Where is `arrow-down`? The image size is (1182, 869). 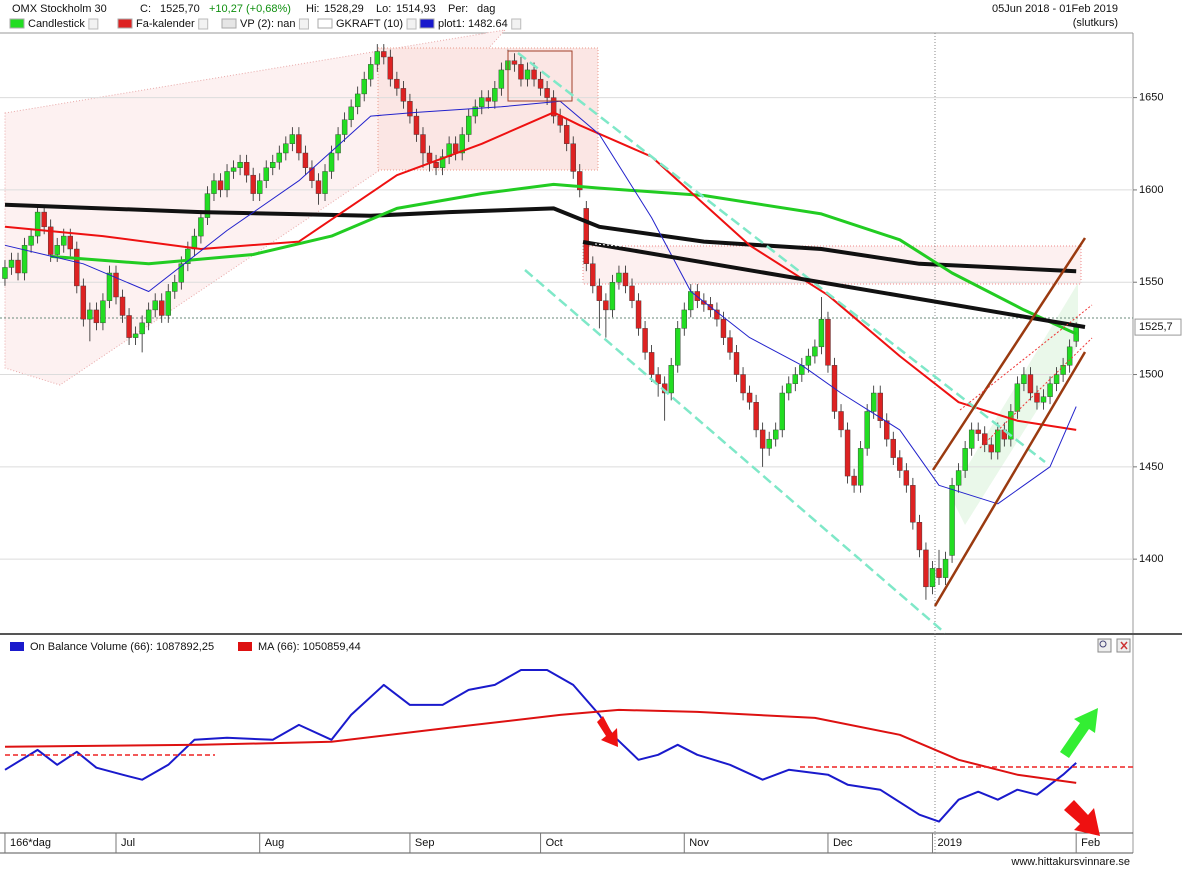 arrow-down is located at coordinates (607, 731).